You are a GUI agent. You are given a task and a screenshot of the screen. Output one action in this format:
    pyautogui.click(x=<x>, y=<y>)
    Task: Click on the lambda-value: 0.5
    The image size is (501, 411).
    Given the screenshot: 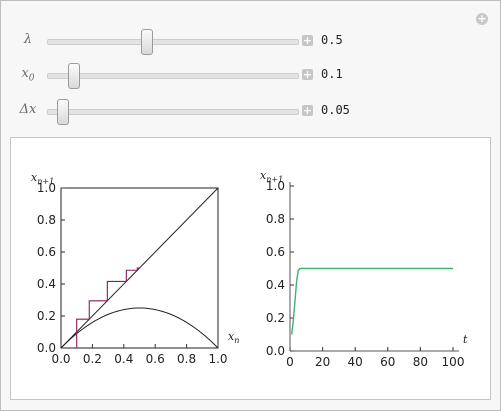 What is the action you would take?
    pyautogui.click(x=332, y=40)
    